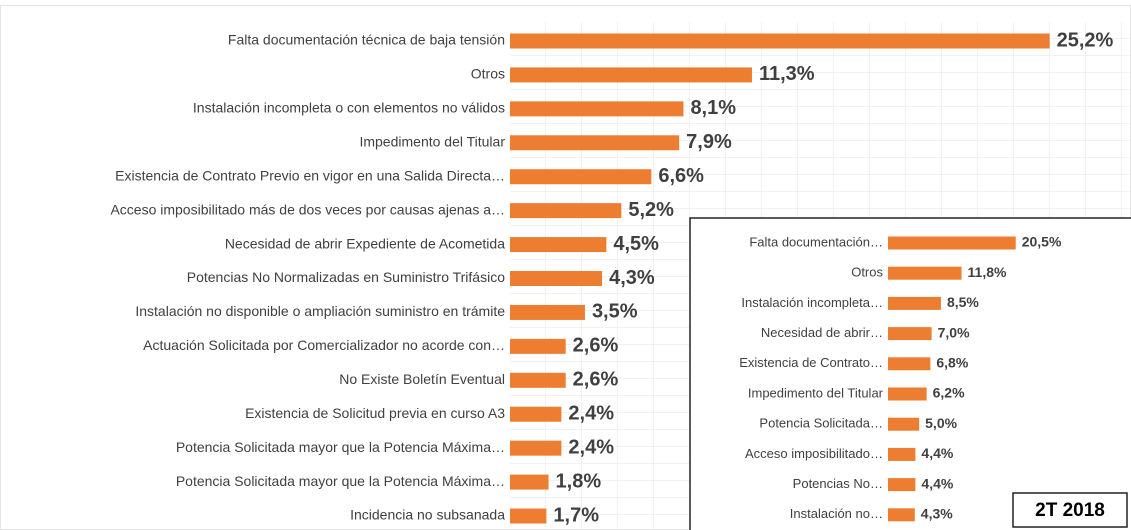 The image size is (1131, 530). I want to click on value-label: 25,2%, so click(1085, 40).